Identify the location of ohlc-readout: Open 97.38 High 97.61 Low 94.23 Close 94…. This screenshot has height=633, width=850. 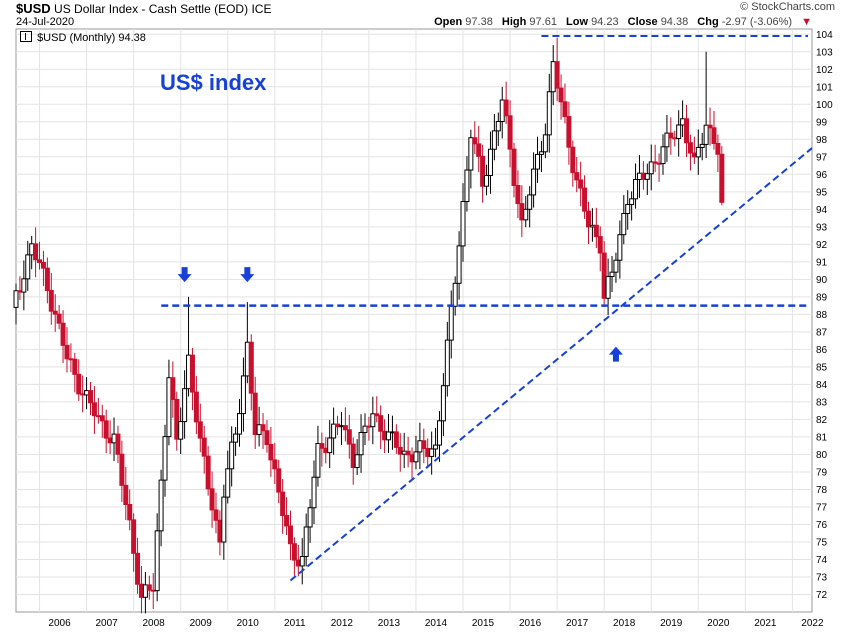
(623, 22).